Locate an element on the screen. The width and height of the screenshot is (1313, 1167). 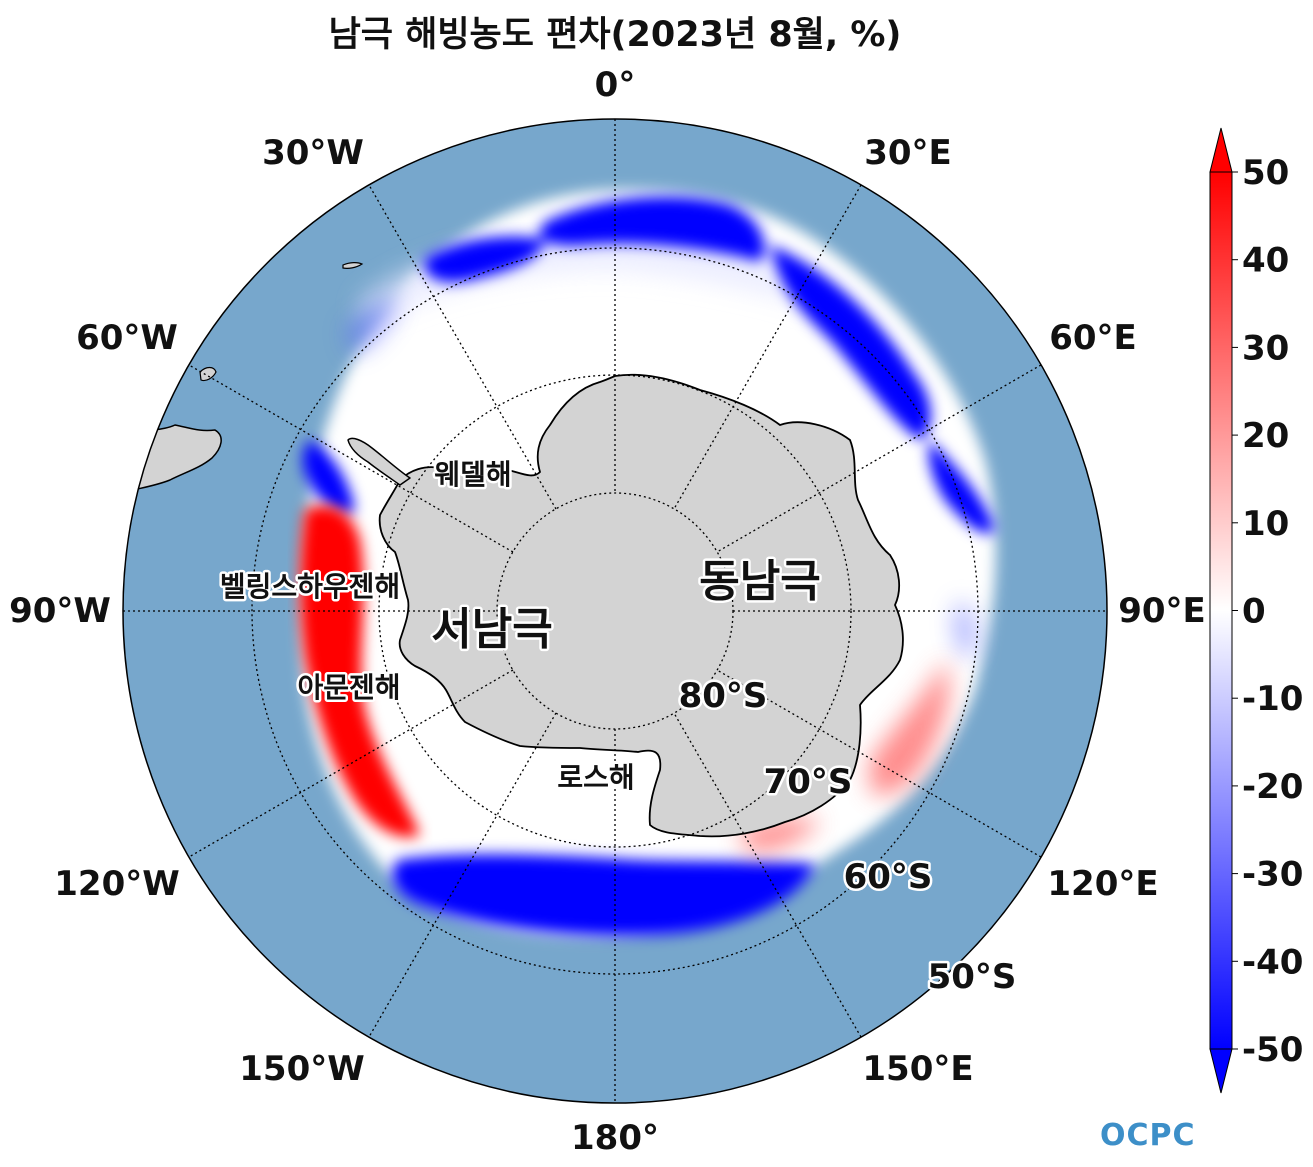
lat-label-80s: 80°S is located at coordinates (723, 696).